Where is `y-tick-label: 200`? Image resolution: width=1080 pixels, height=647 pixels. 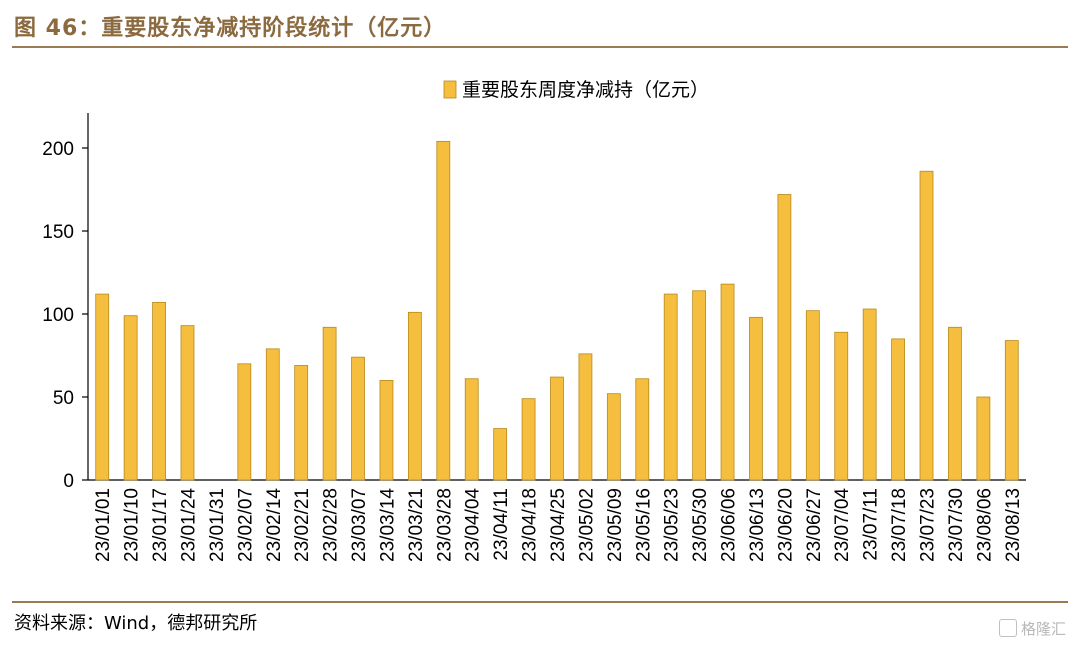 y-tick-label: 200 is located at coordinates (58, 149).